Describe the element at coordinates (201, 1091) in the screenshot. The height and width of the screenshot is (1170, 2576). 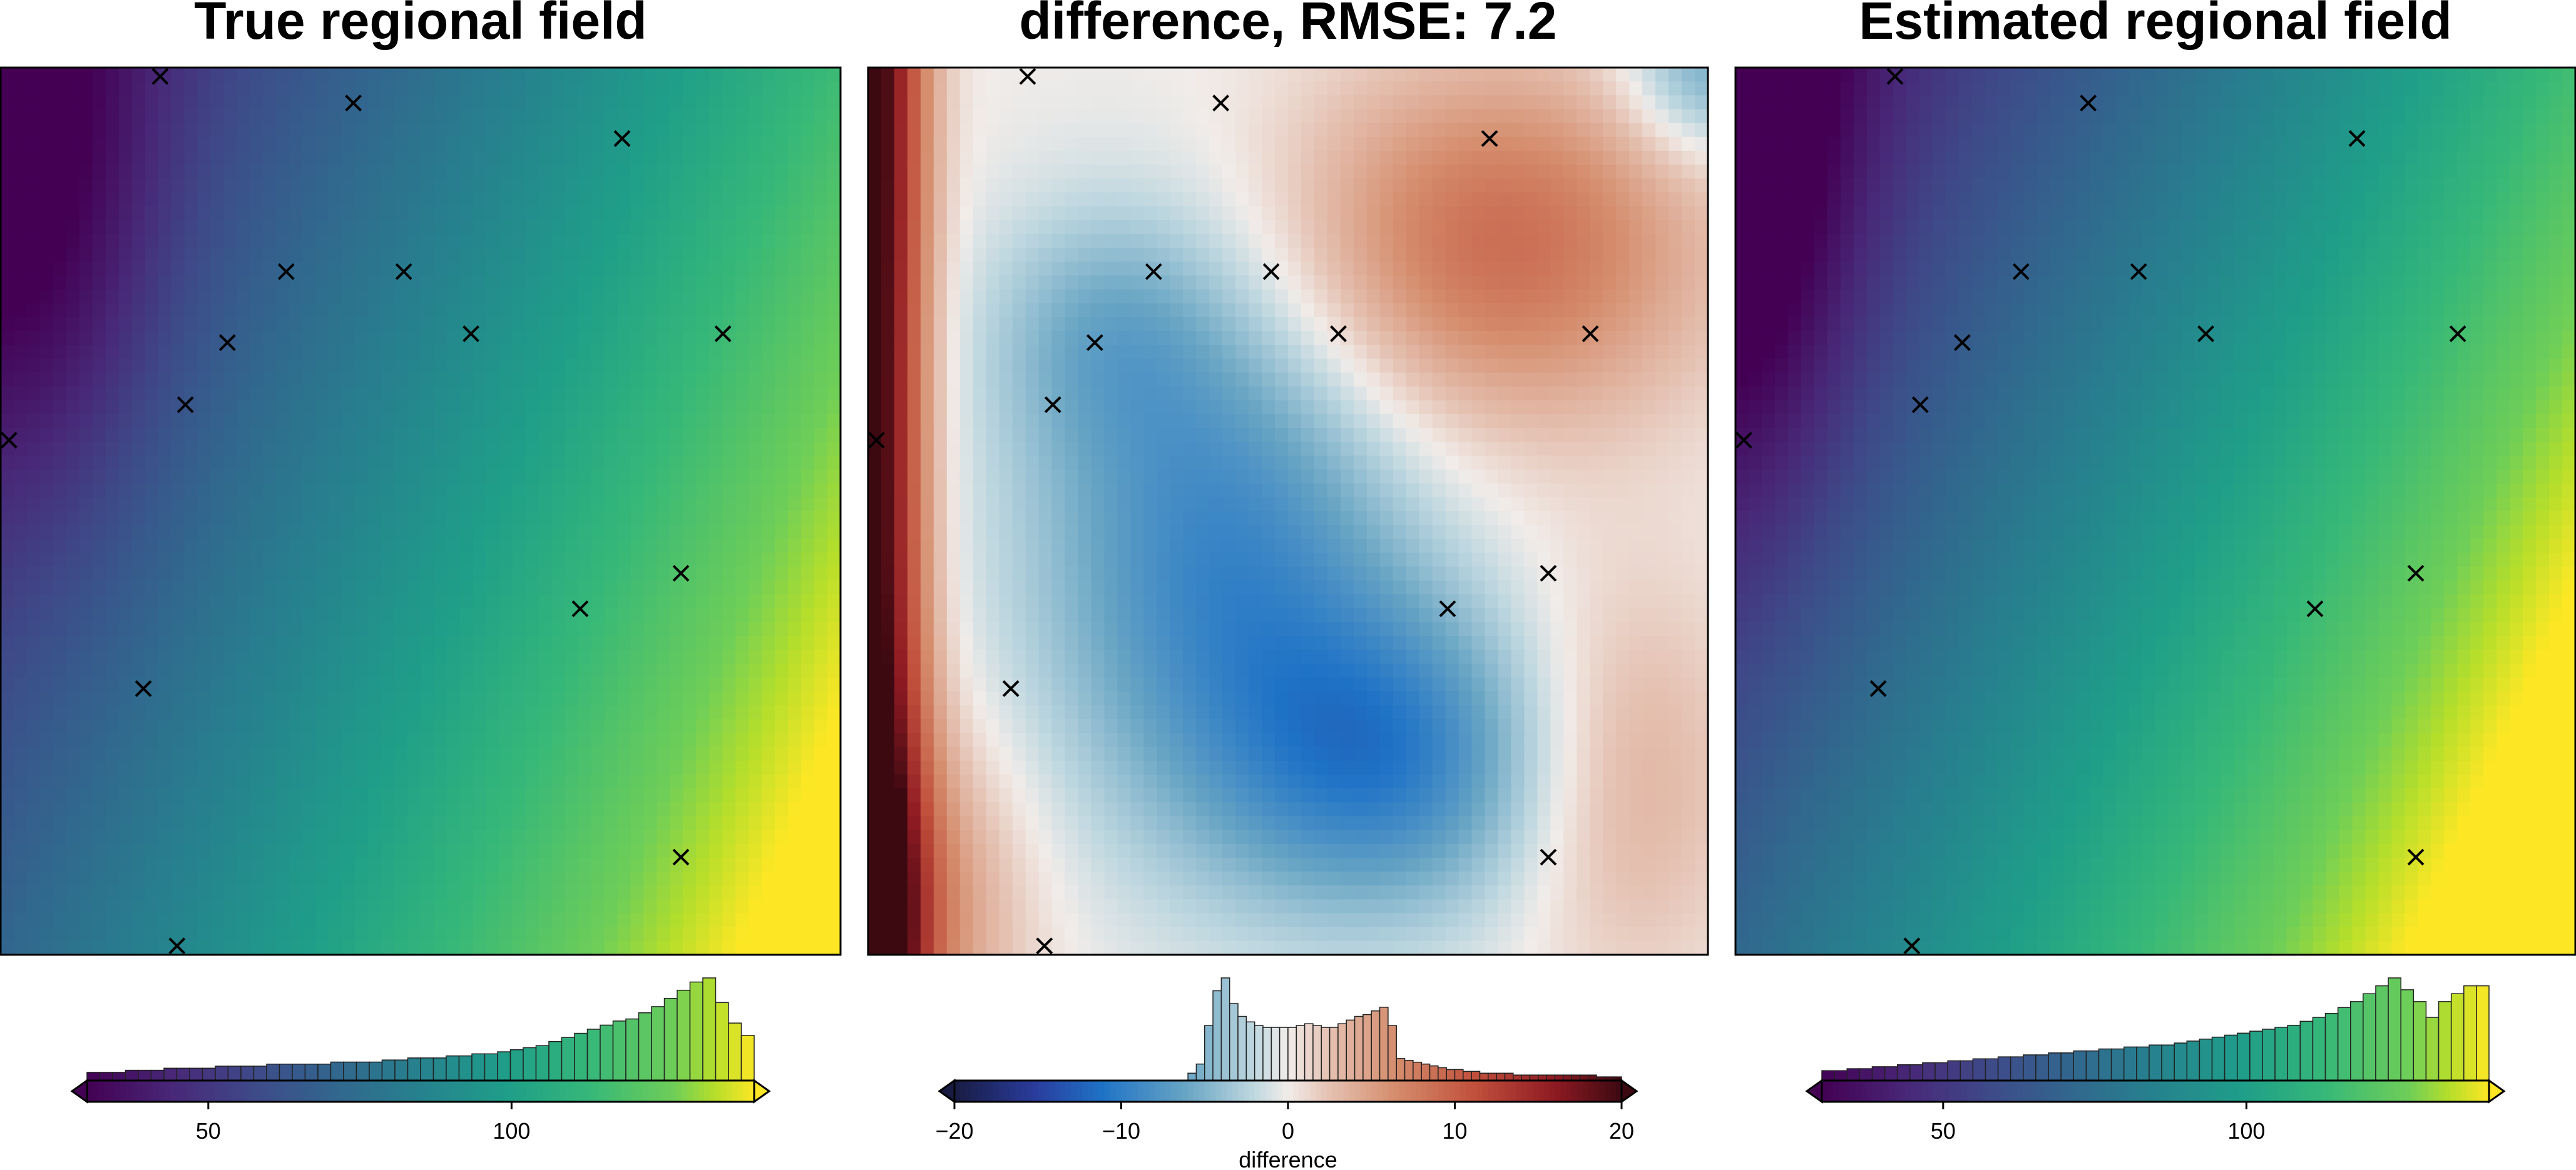
I see `colorbar-segment` at that location.